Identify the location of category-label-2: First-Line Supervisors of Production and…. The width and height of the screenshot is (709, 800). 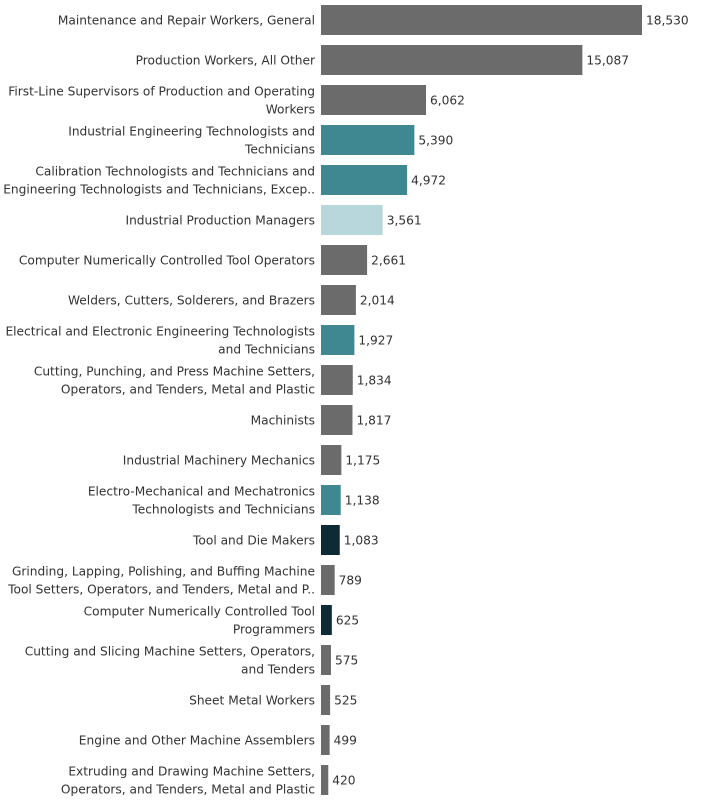
(161, 101).